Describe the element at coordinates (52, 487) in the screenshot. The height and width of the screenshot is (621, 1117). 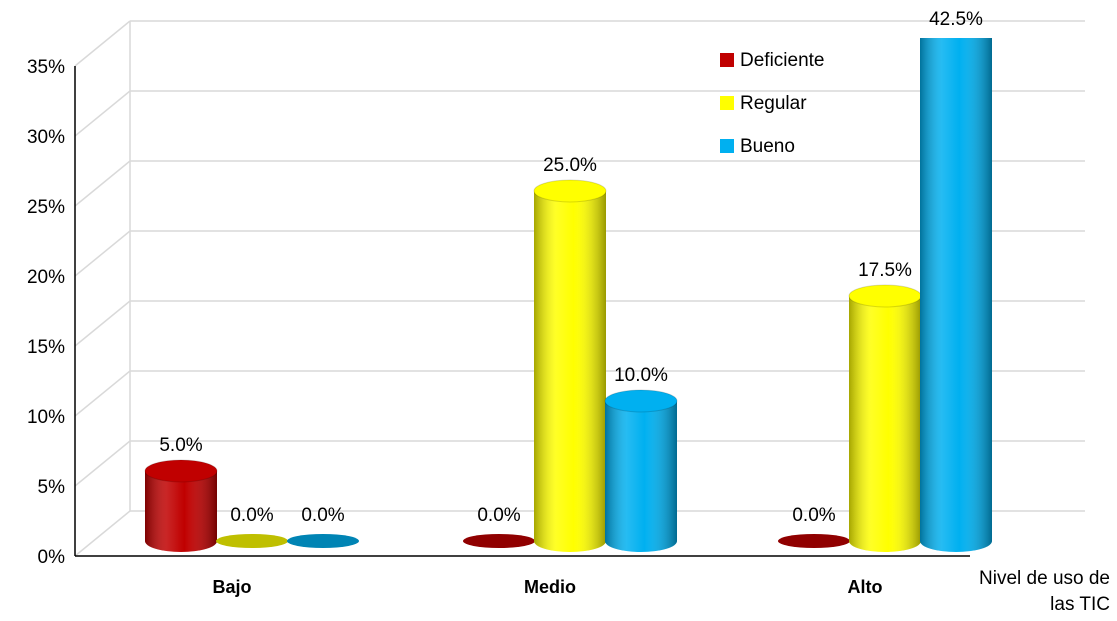
I see `y-tick-label: 5%` at that location.